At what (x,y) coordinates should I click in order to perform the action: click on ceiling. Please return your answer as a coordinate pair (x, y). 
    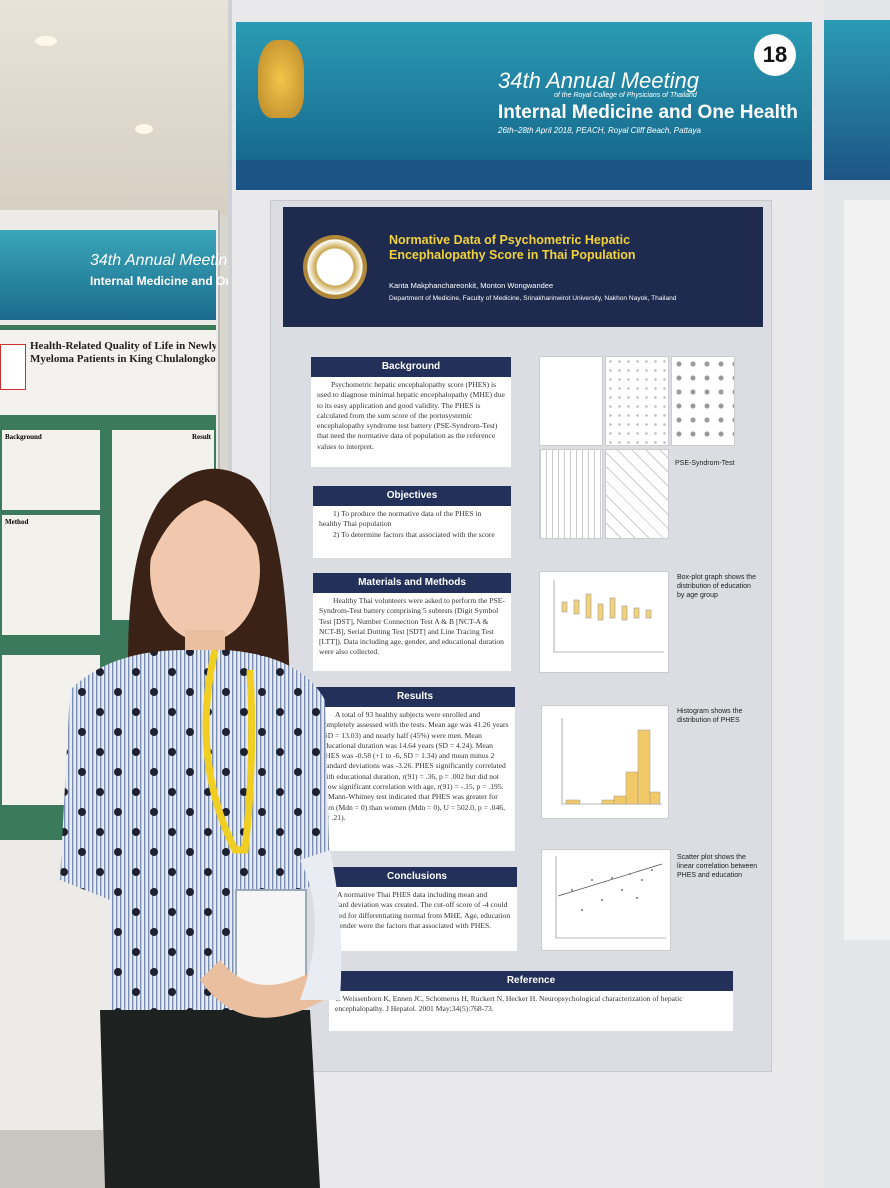
    Looking at the image, I should click on (115, 107).